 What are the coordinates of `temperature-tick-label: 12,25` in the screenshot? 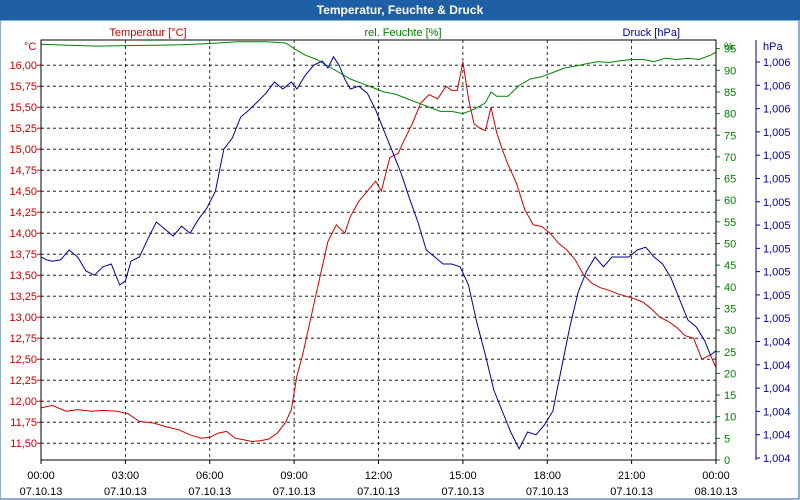 It's located at (23, 381).